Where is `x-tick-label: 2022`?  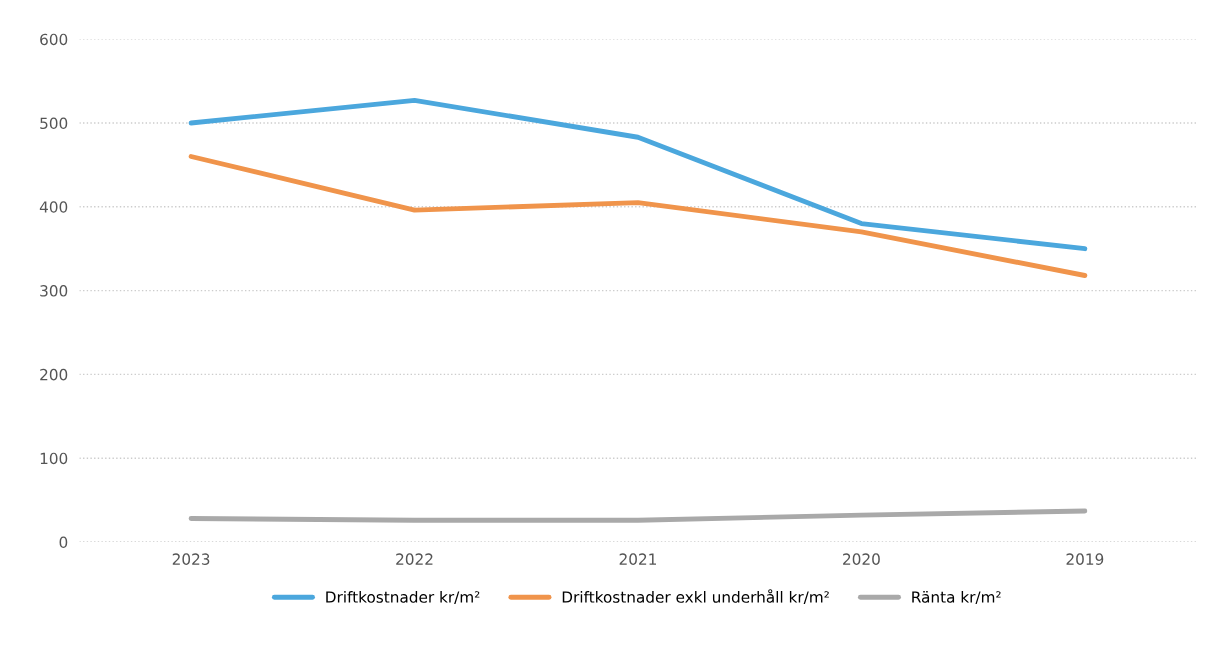 x-tick-label: 2022 is located at coordinates (414, 559).